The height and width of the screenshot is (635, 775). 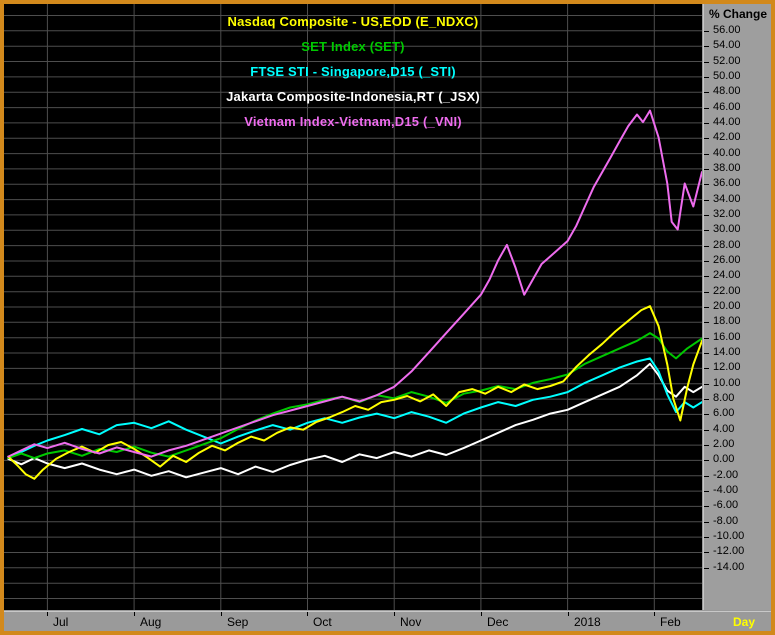 I want to click on y-axis-label: 18.00, so click(x=727, y=321).